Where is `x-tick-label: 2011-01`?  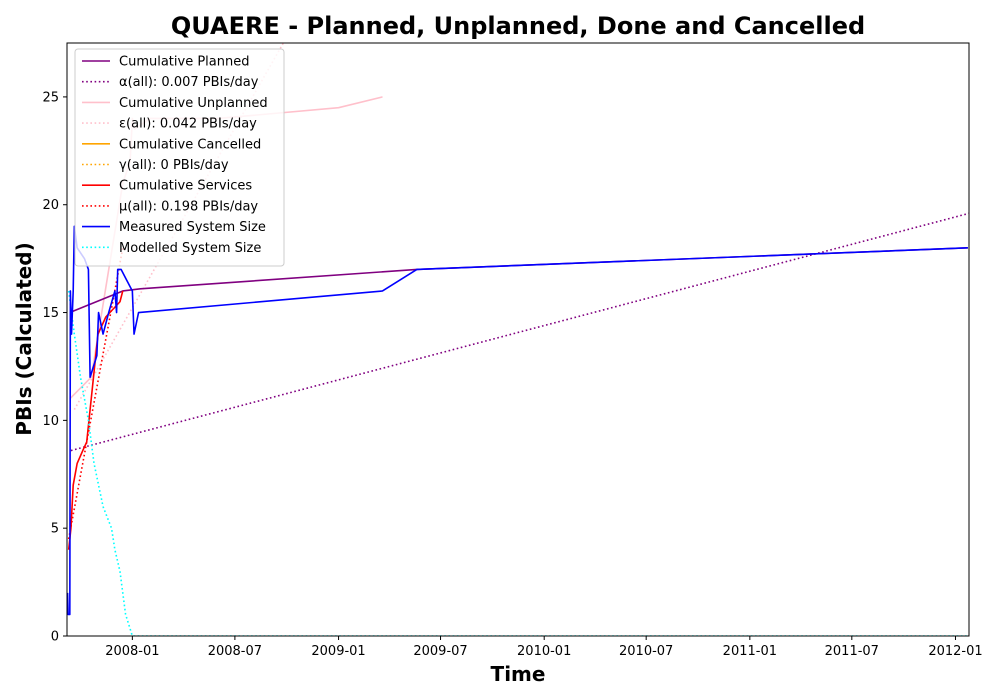 x-tick-label: 2011-01 is located at coordinates (750, 651).